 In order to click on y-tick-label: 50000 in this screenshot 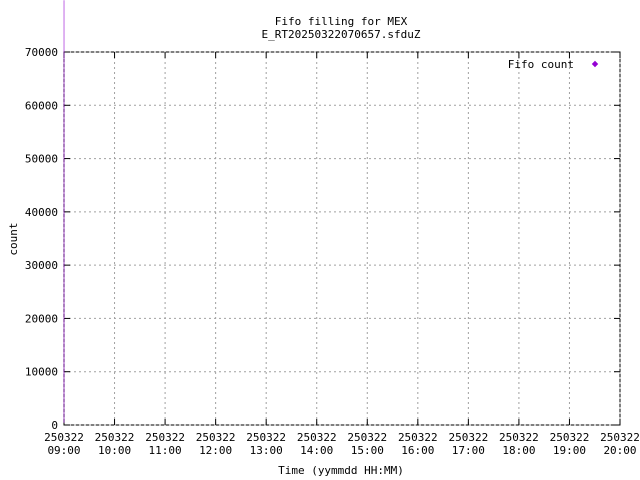, I will do `click(41, 159)`.